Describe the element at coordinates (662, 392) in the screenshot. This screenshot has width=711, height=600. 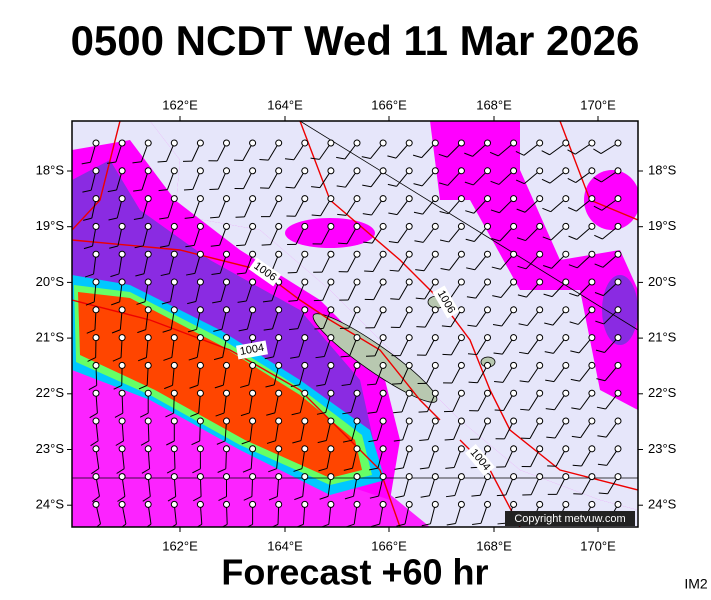
I see `lat-label: 22°S` at that location.